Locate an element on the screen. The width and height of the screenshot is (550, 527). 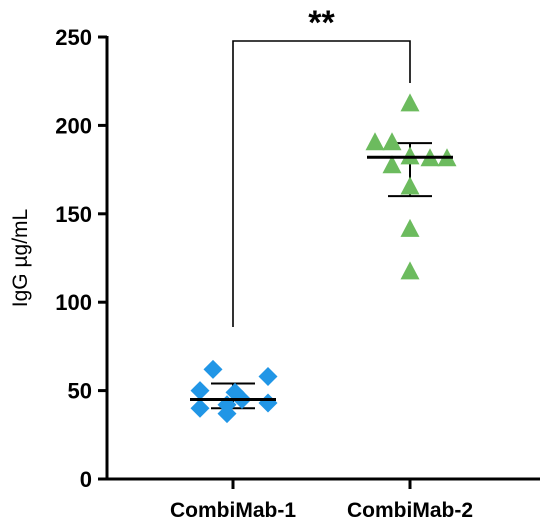
y-axis-title: IgG µg/mL is located at coordinates (20, 258).